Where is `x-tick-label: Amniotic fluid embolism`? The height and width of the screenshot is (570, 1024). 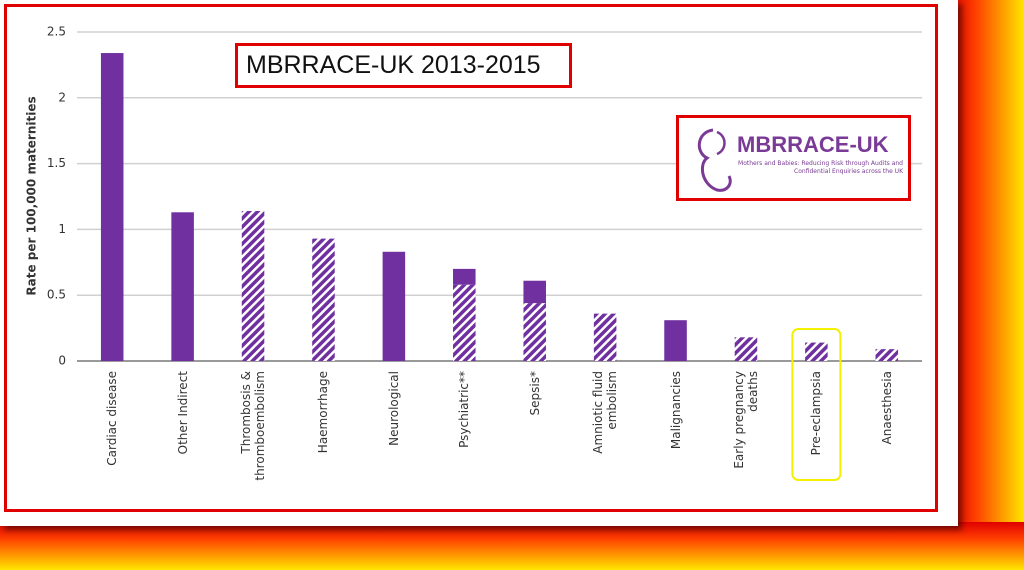 x-tick-label: Amniotic fluid embolism is located at coordinates (605, 412).